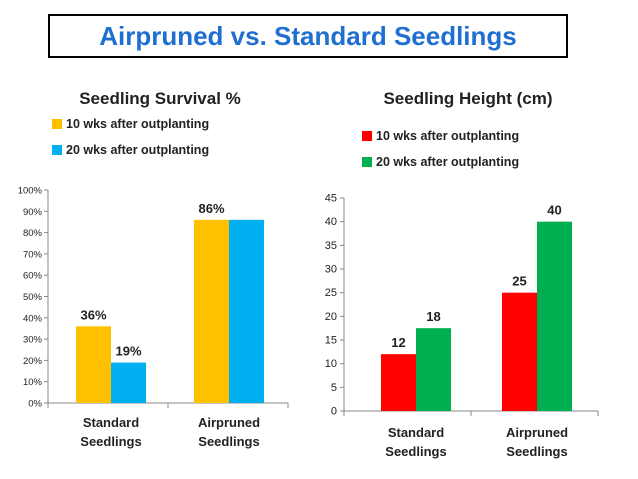 Image resolution: width=638 pixels, height=479 pixels. Describe the element at coordinates (331, 341) in the screenshot. I see `chart2-y-tick-label: 15` at that location.